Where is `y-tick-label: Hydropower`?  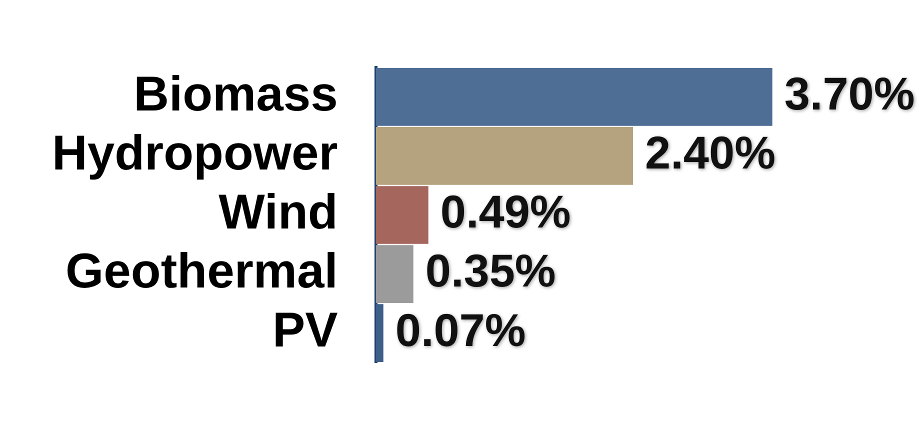 y-tick-label: Hydropower is located at coordinates (195, 153).